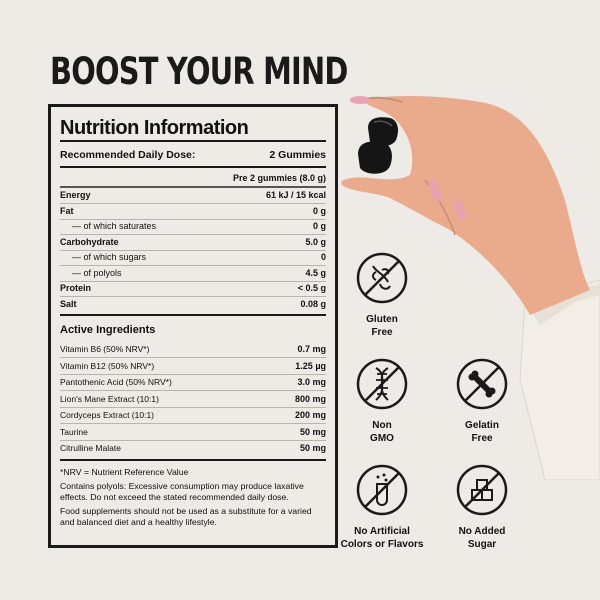  Describe the element at coordinates (482, 425) in the screenshot. I see `badge-label: Gelatin` at that location.